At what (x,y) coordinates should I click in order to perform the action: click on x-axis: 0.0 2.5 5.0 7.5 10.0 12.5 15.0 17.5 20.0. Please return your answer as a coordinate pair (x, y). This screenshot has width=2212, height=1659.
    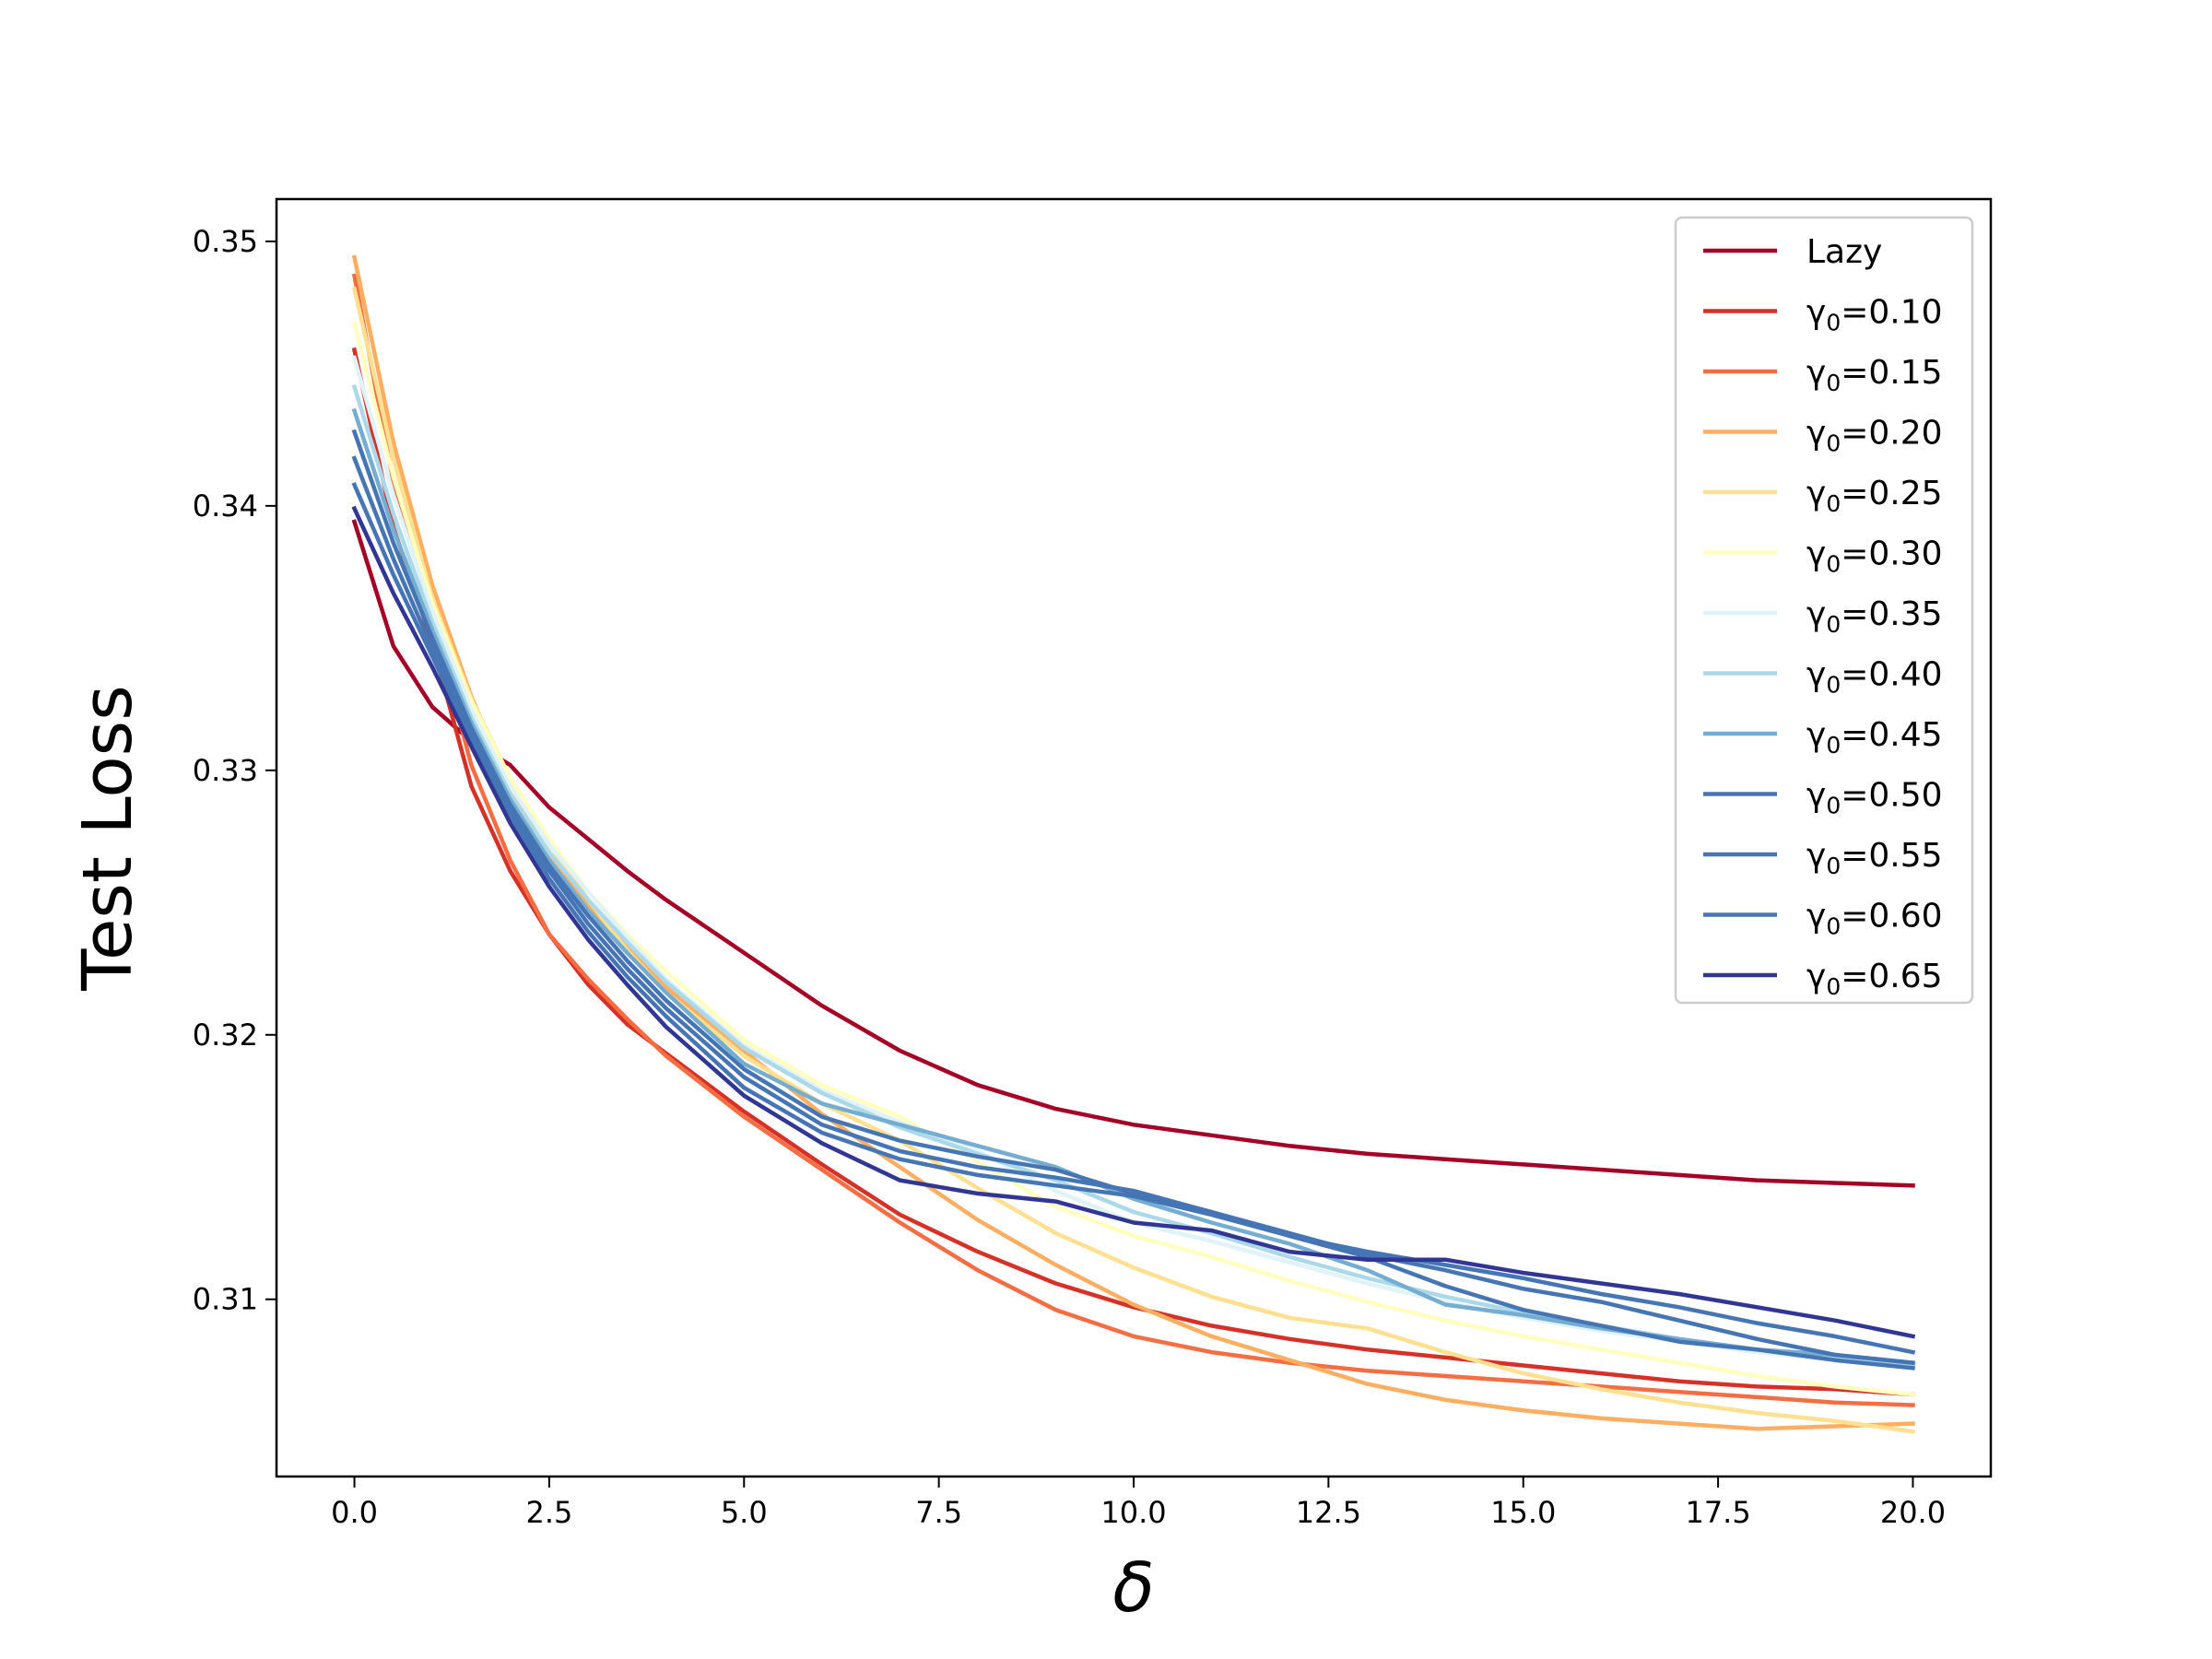
    Looking at the image, I should click on (1138, 1503).